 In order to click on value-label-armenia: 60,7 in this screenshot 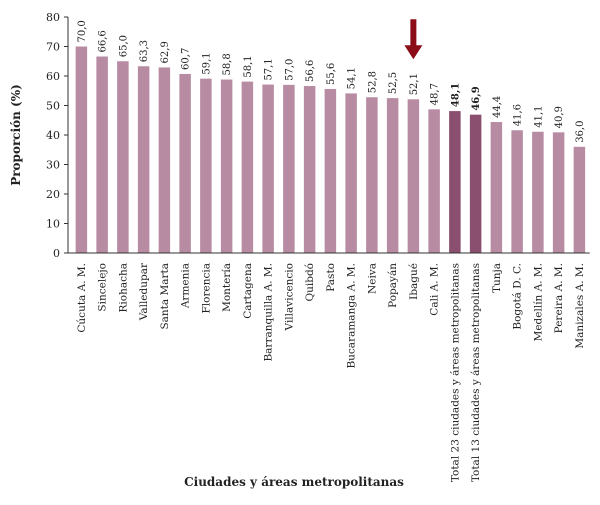, I will do `click(186, 59)`.